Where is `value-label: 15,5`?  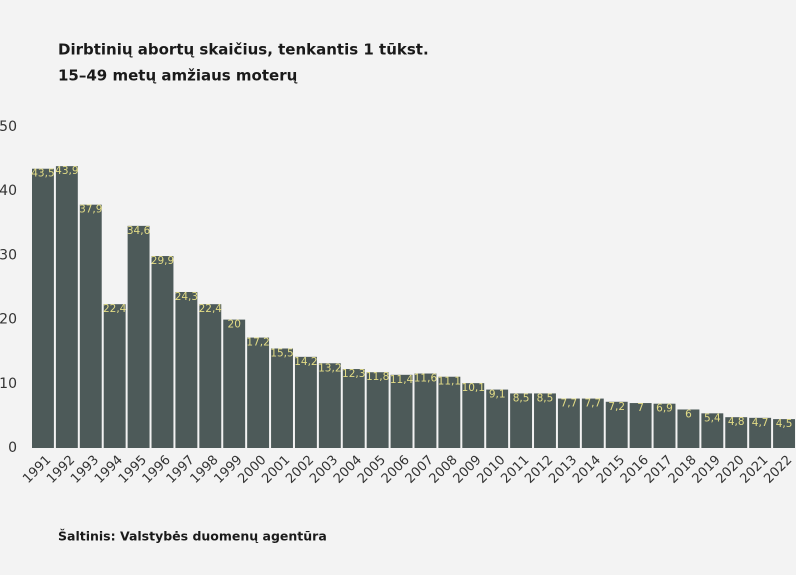 value-label: 15,5 is located at coordinates (281, 353).